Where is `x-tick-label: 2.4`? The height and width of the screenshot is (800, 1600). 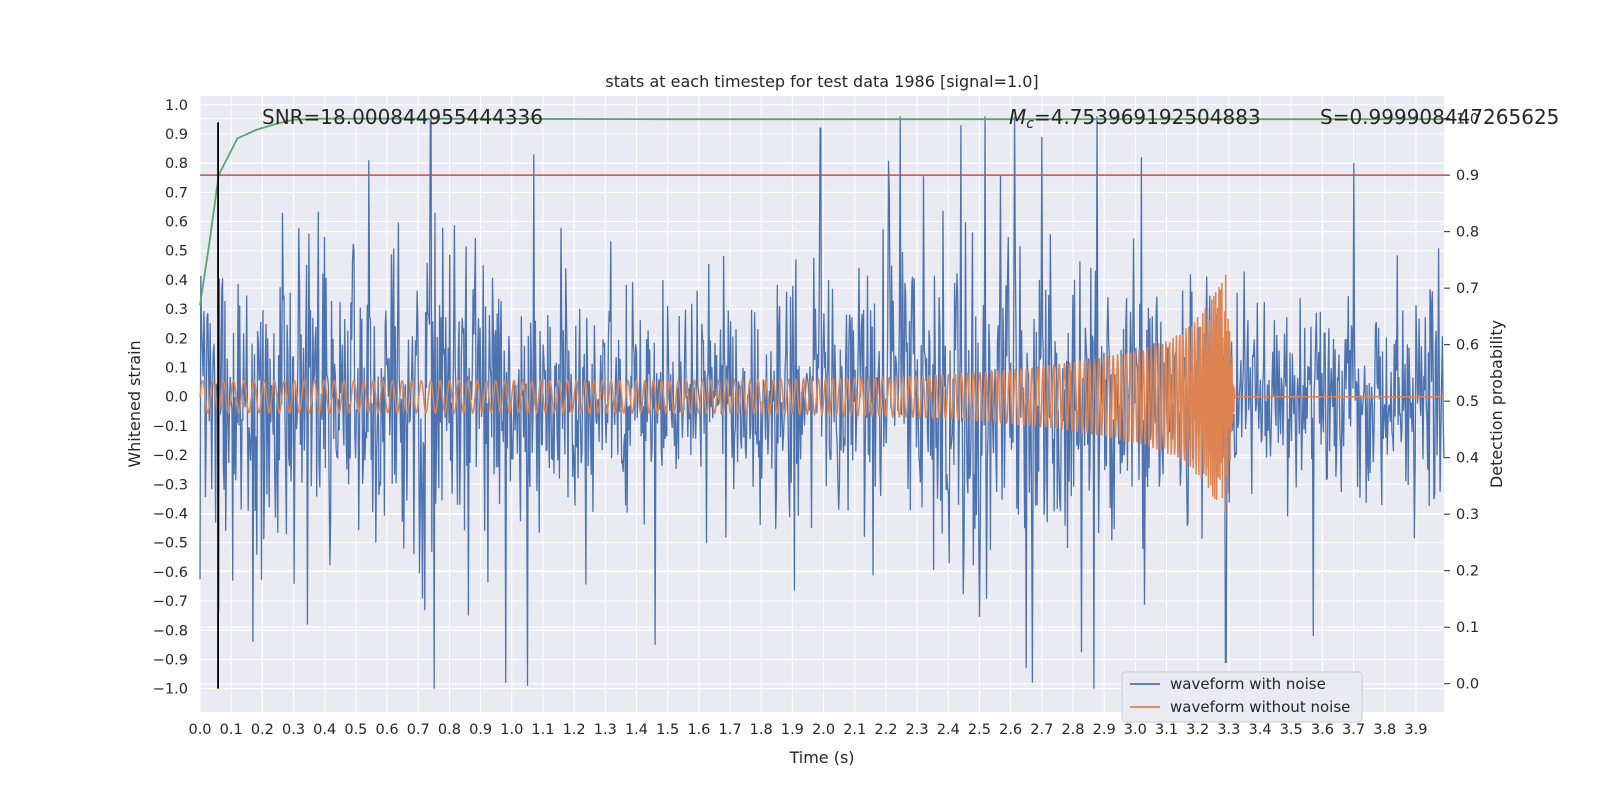 x-tick-label: 2.4 is located at coordinates (948, 730).